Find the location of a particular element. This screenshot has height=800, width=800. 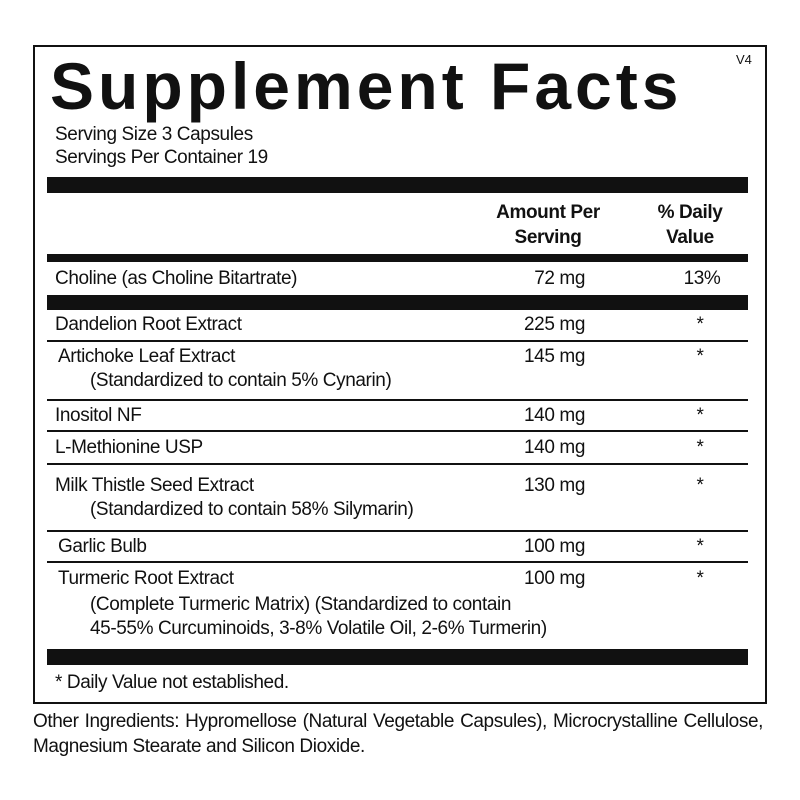

ingredient-name: Milk Thistle Seed Extract is located at coordinates (154, 485).